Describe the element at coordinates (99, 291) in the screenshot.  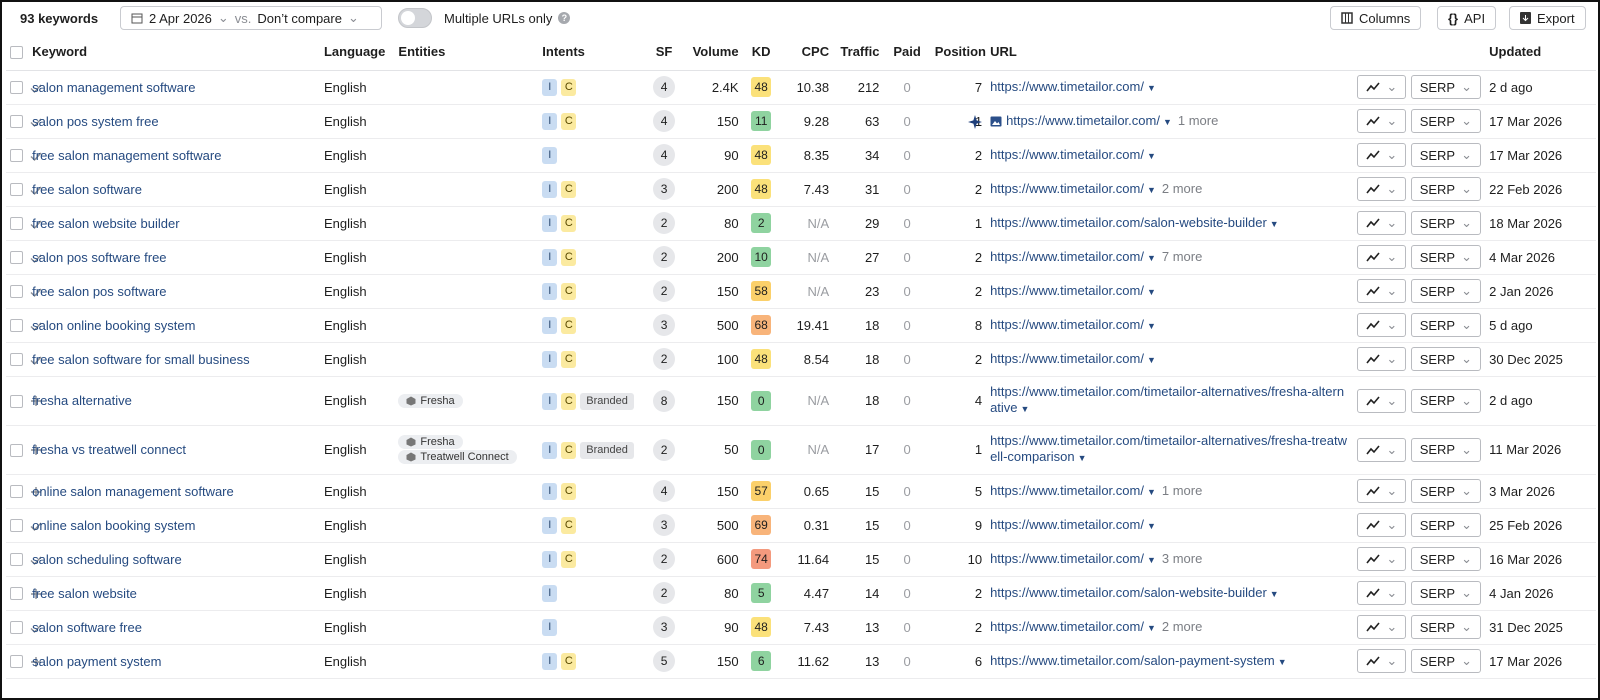
I see `keyword-link: free salon pos software` at that location.